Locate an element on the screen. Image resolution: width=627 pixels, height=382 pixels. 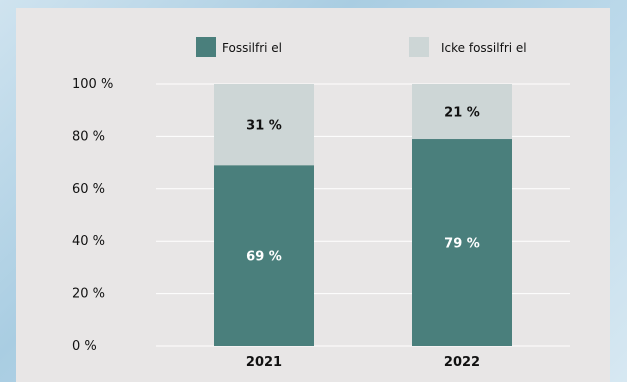
y-tick-label: 80 % is located at coordinates (88, 136).